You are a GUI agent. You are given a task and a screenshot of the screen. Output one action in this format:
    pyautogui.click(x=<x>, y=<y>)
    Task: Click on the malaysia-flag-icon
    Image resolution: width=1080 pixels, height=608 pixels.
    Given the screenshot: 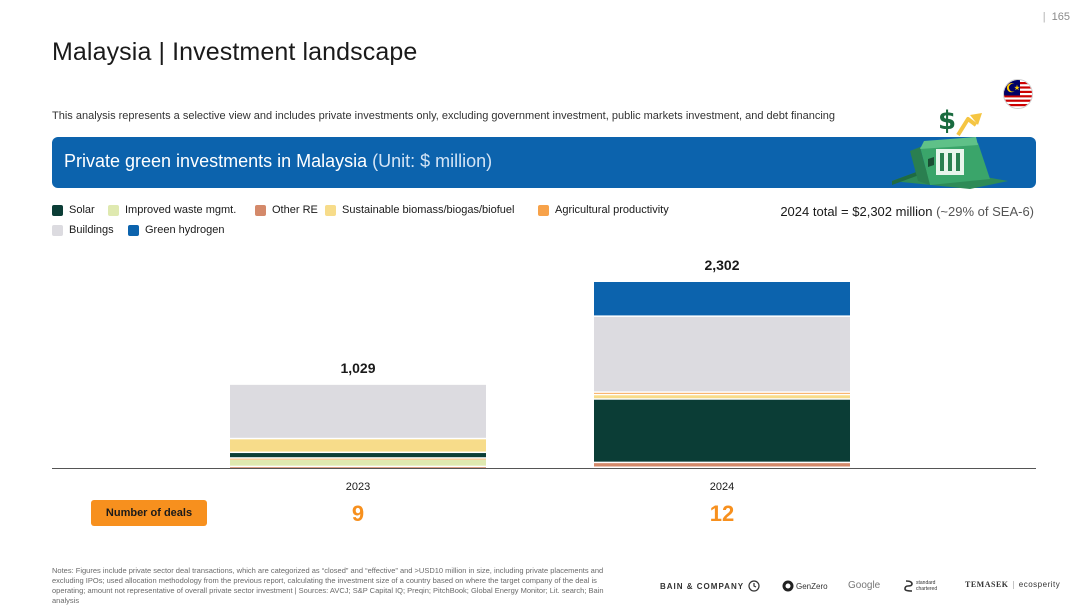 What is the action you would take?
    pyautogui.click(x=1018, y=94)
    